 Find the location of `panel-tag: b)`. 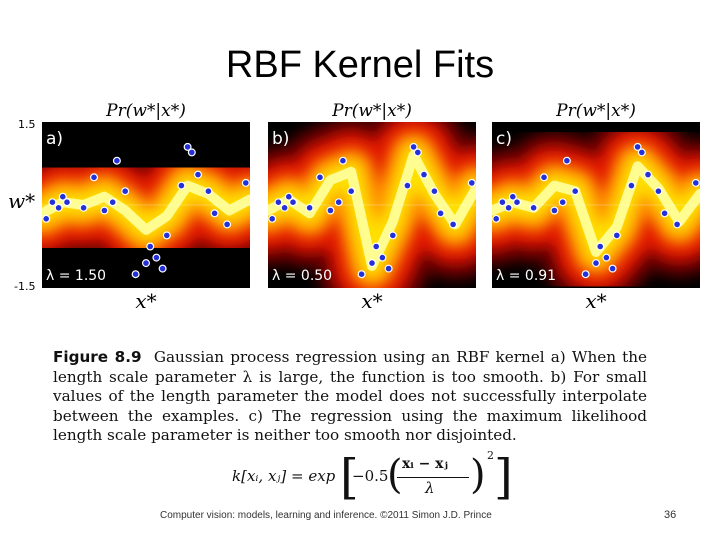

panel-tag: b) is located at coordinates (280, 139).